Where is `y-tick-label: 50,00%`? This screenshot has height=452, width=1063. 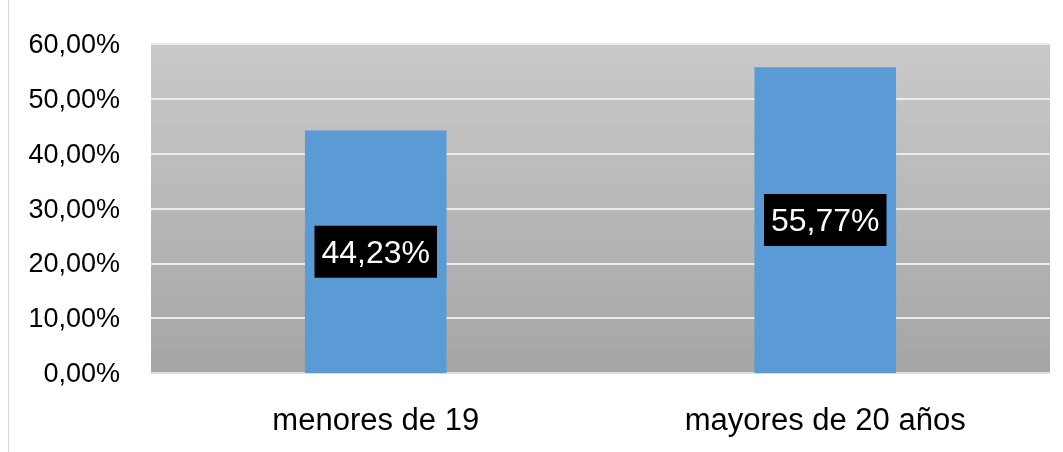
y-tick-label: 50,00% is located at coordinates (74, 98).